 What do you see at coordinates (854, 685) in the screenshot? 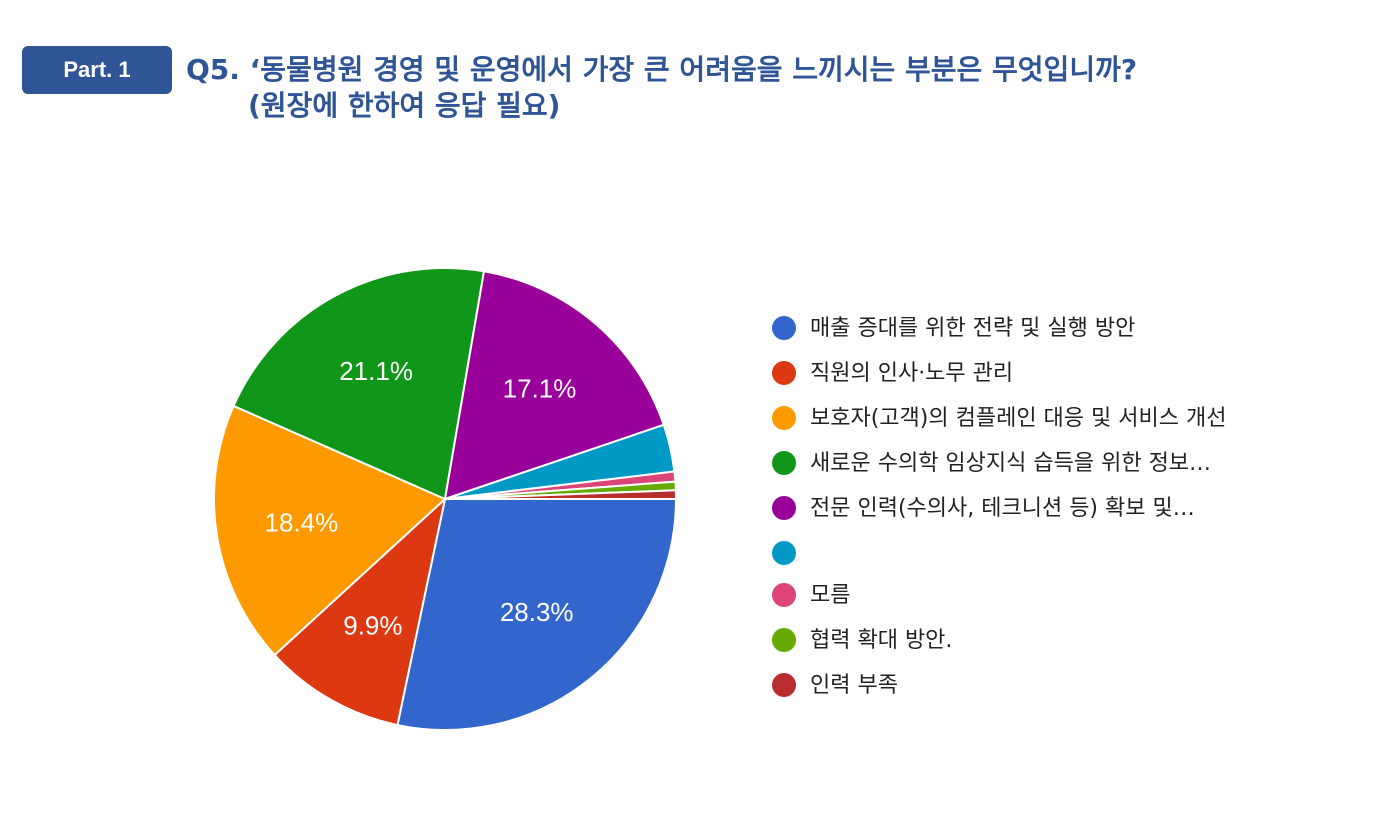
I see `legend-label: 인력 부족` at bounding box center [854, 685].